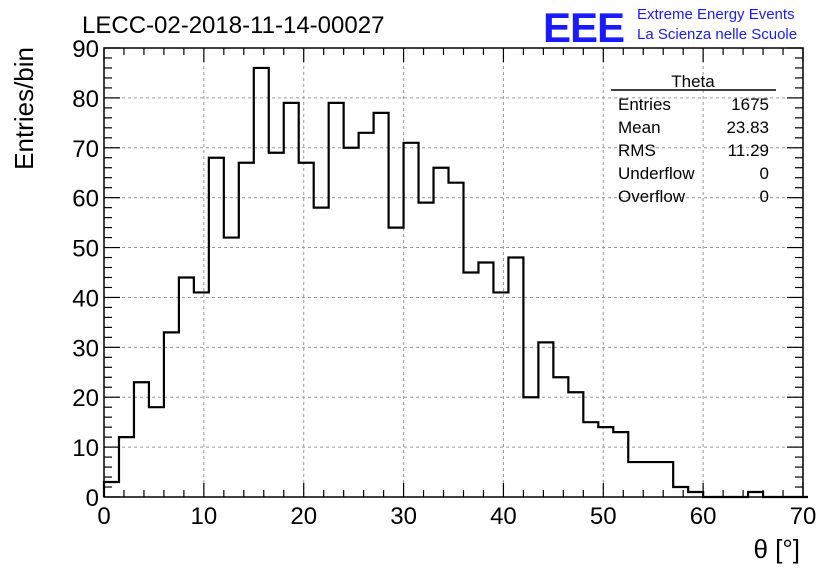 The height and width of the screenshot is (572, 836). Describe the element at coordinates (456, 516) in the screenshot. I see `x-tick-labels: 0 10 20 30 40 50 60 70` at that location.